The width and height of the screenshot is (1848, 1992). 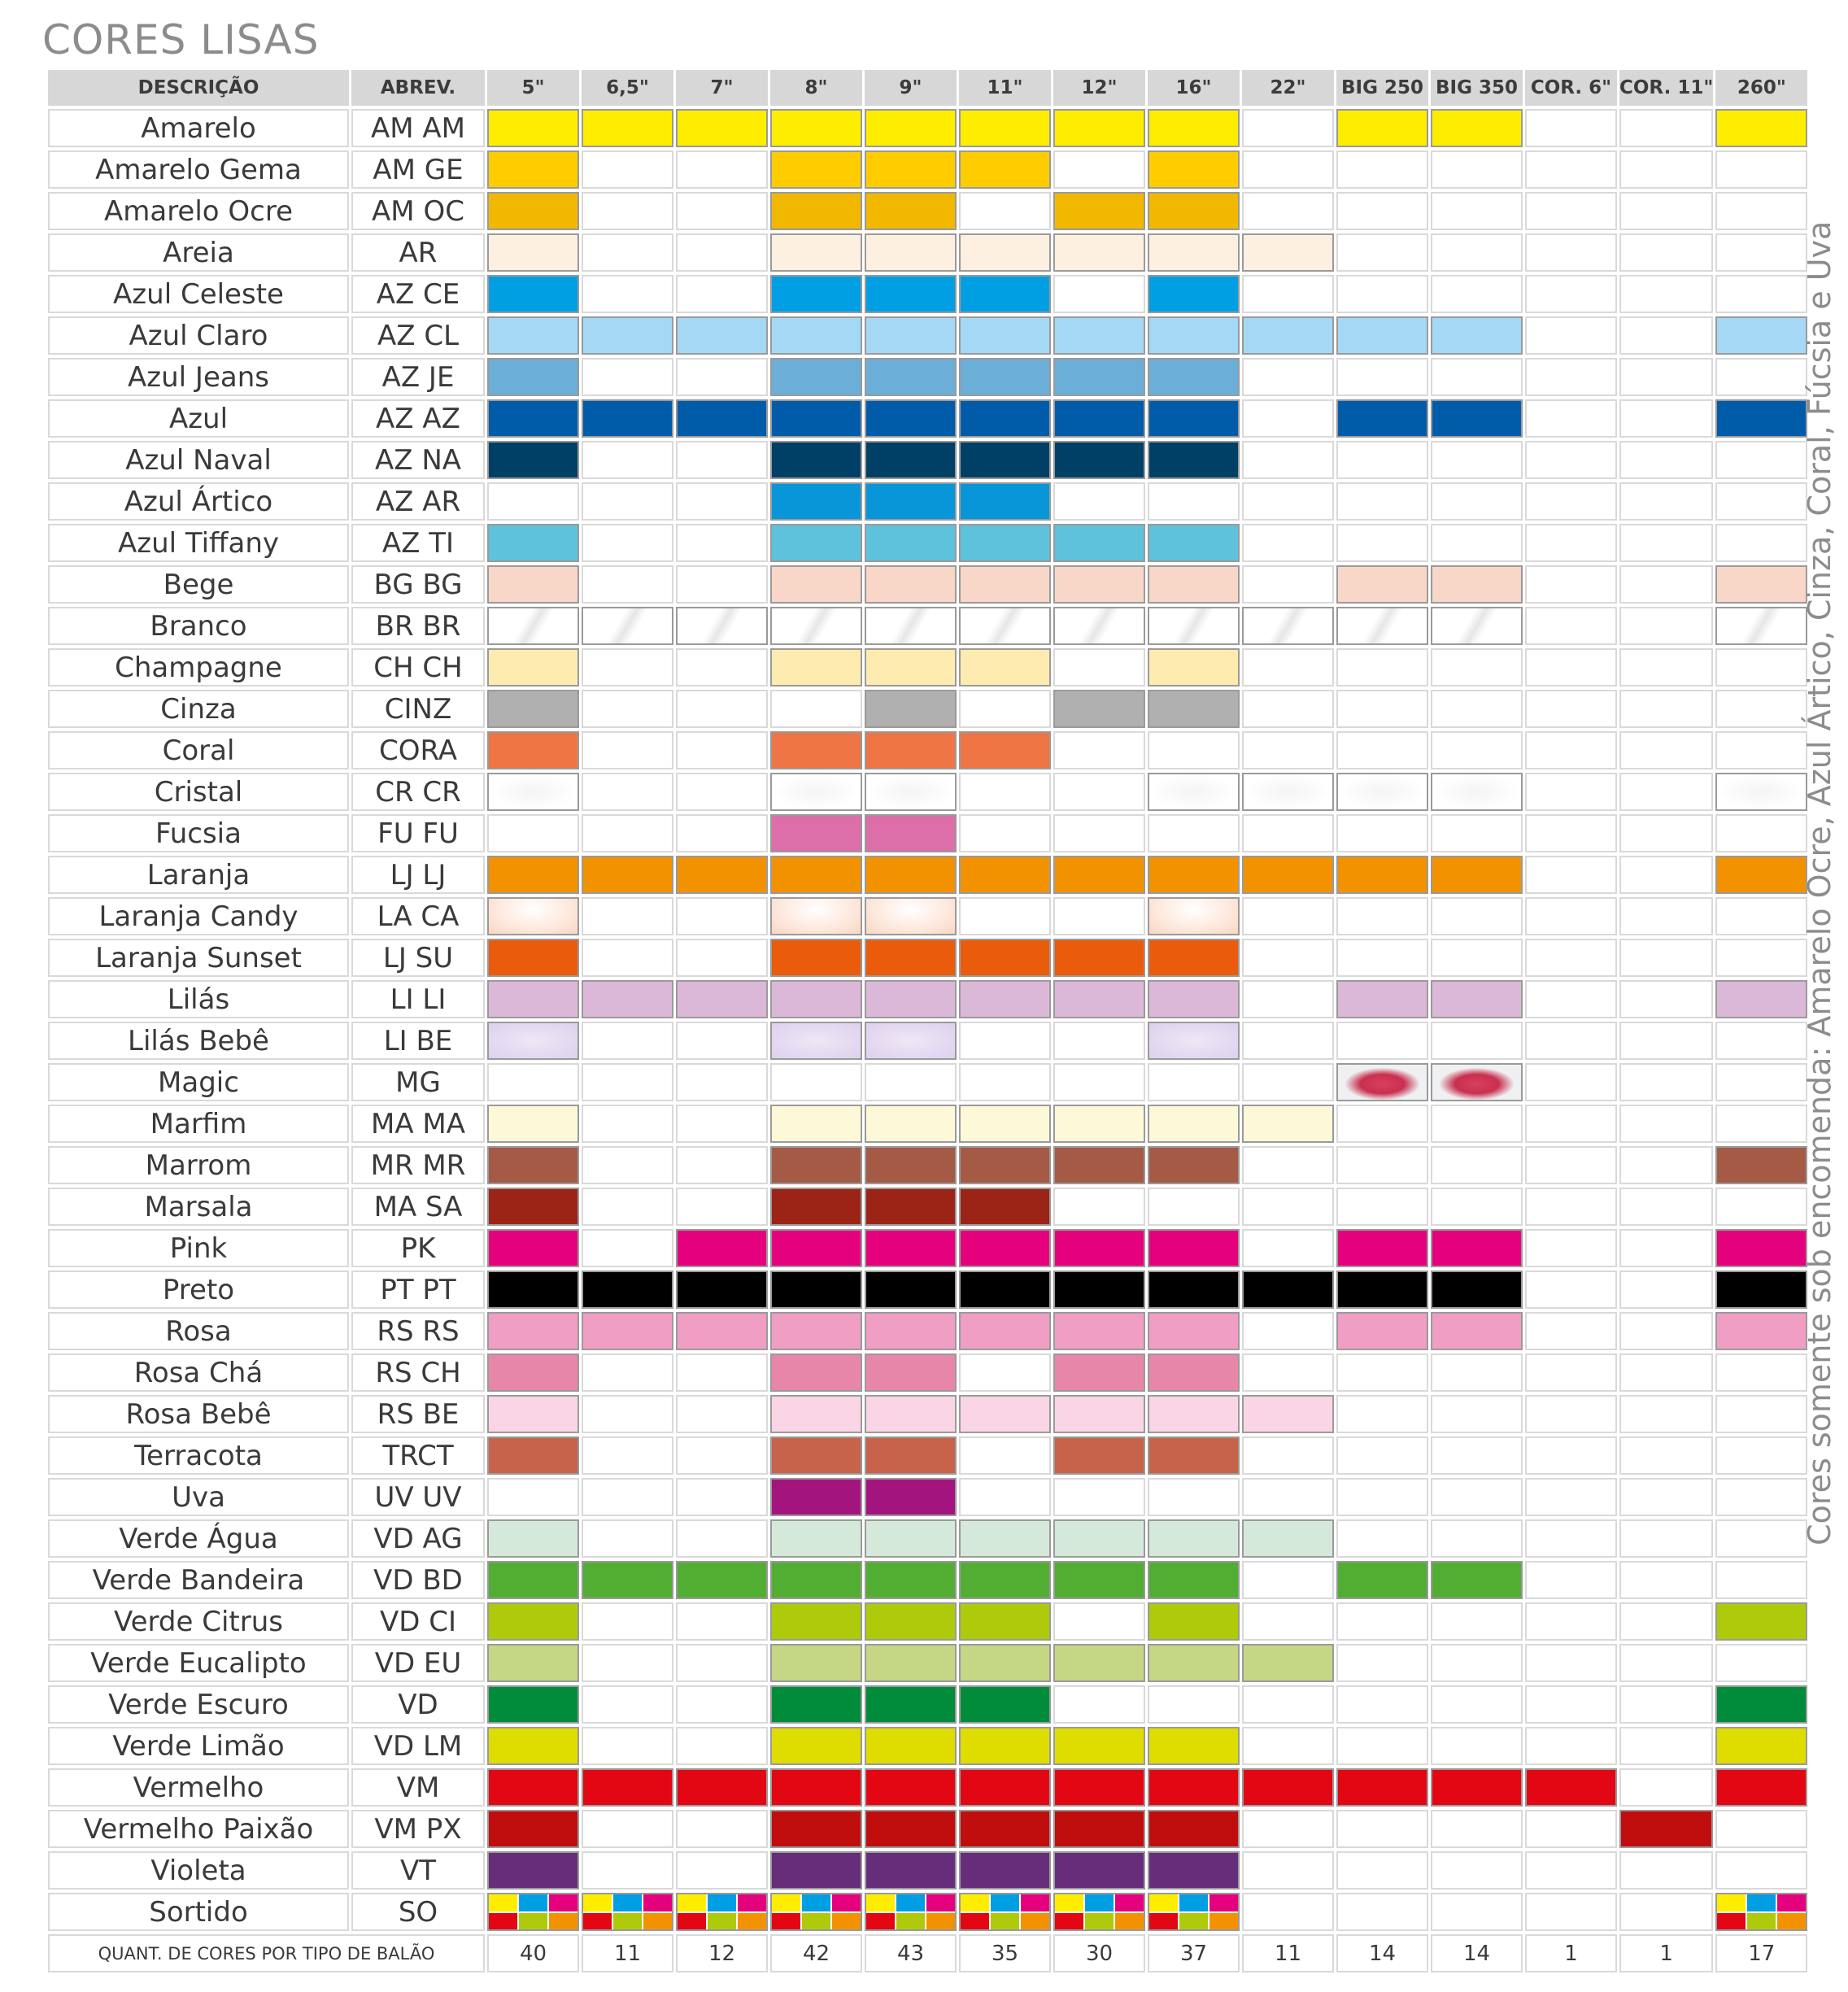 I want to click on table-row: Laranja Candy LA CA, so click(x=928, y=916).